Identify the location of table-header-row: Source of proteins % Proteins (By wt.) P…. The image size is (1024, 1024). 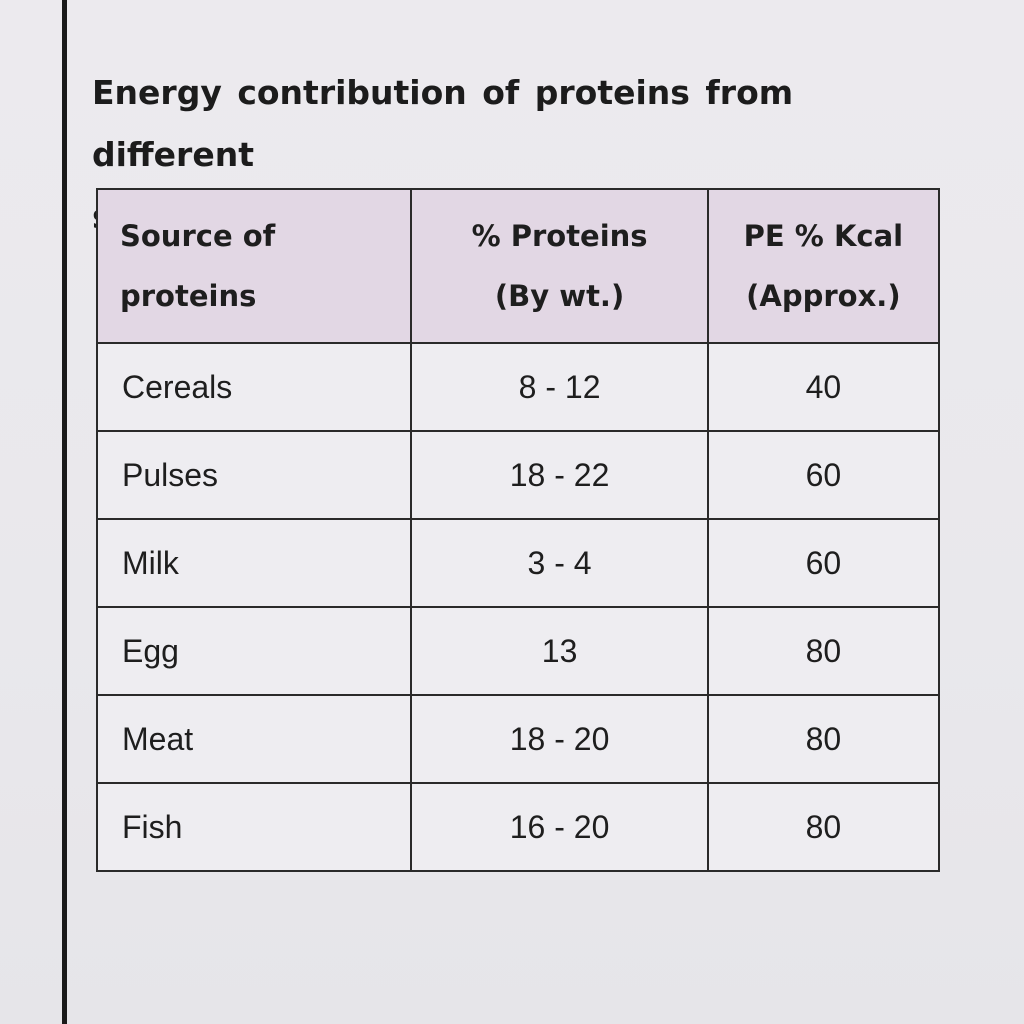
(518, 266).